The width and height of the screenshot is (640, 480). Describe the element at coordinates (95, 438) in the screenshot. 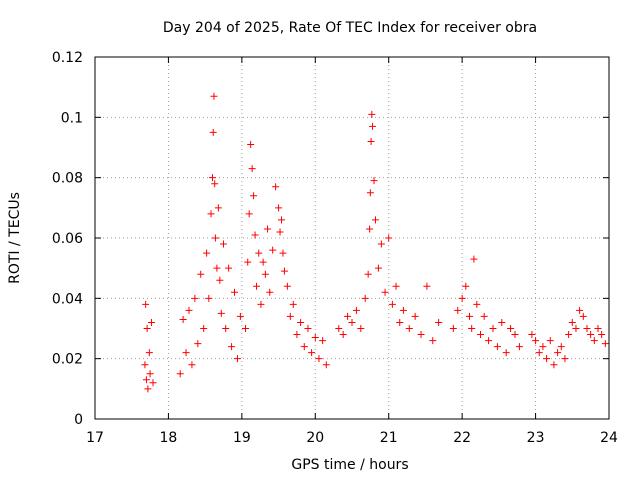

I see `x-tick-label: 17` at that location.